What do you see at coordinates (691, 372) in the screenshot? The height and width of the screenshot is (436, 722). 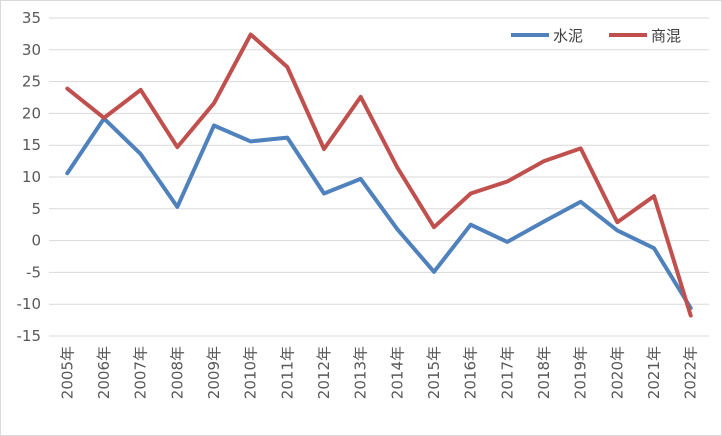 I see `x-tick-label: 2022年` at bounding box center [691, 372].